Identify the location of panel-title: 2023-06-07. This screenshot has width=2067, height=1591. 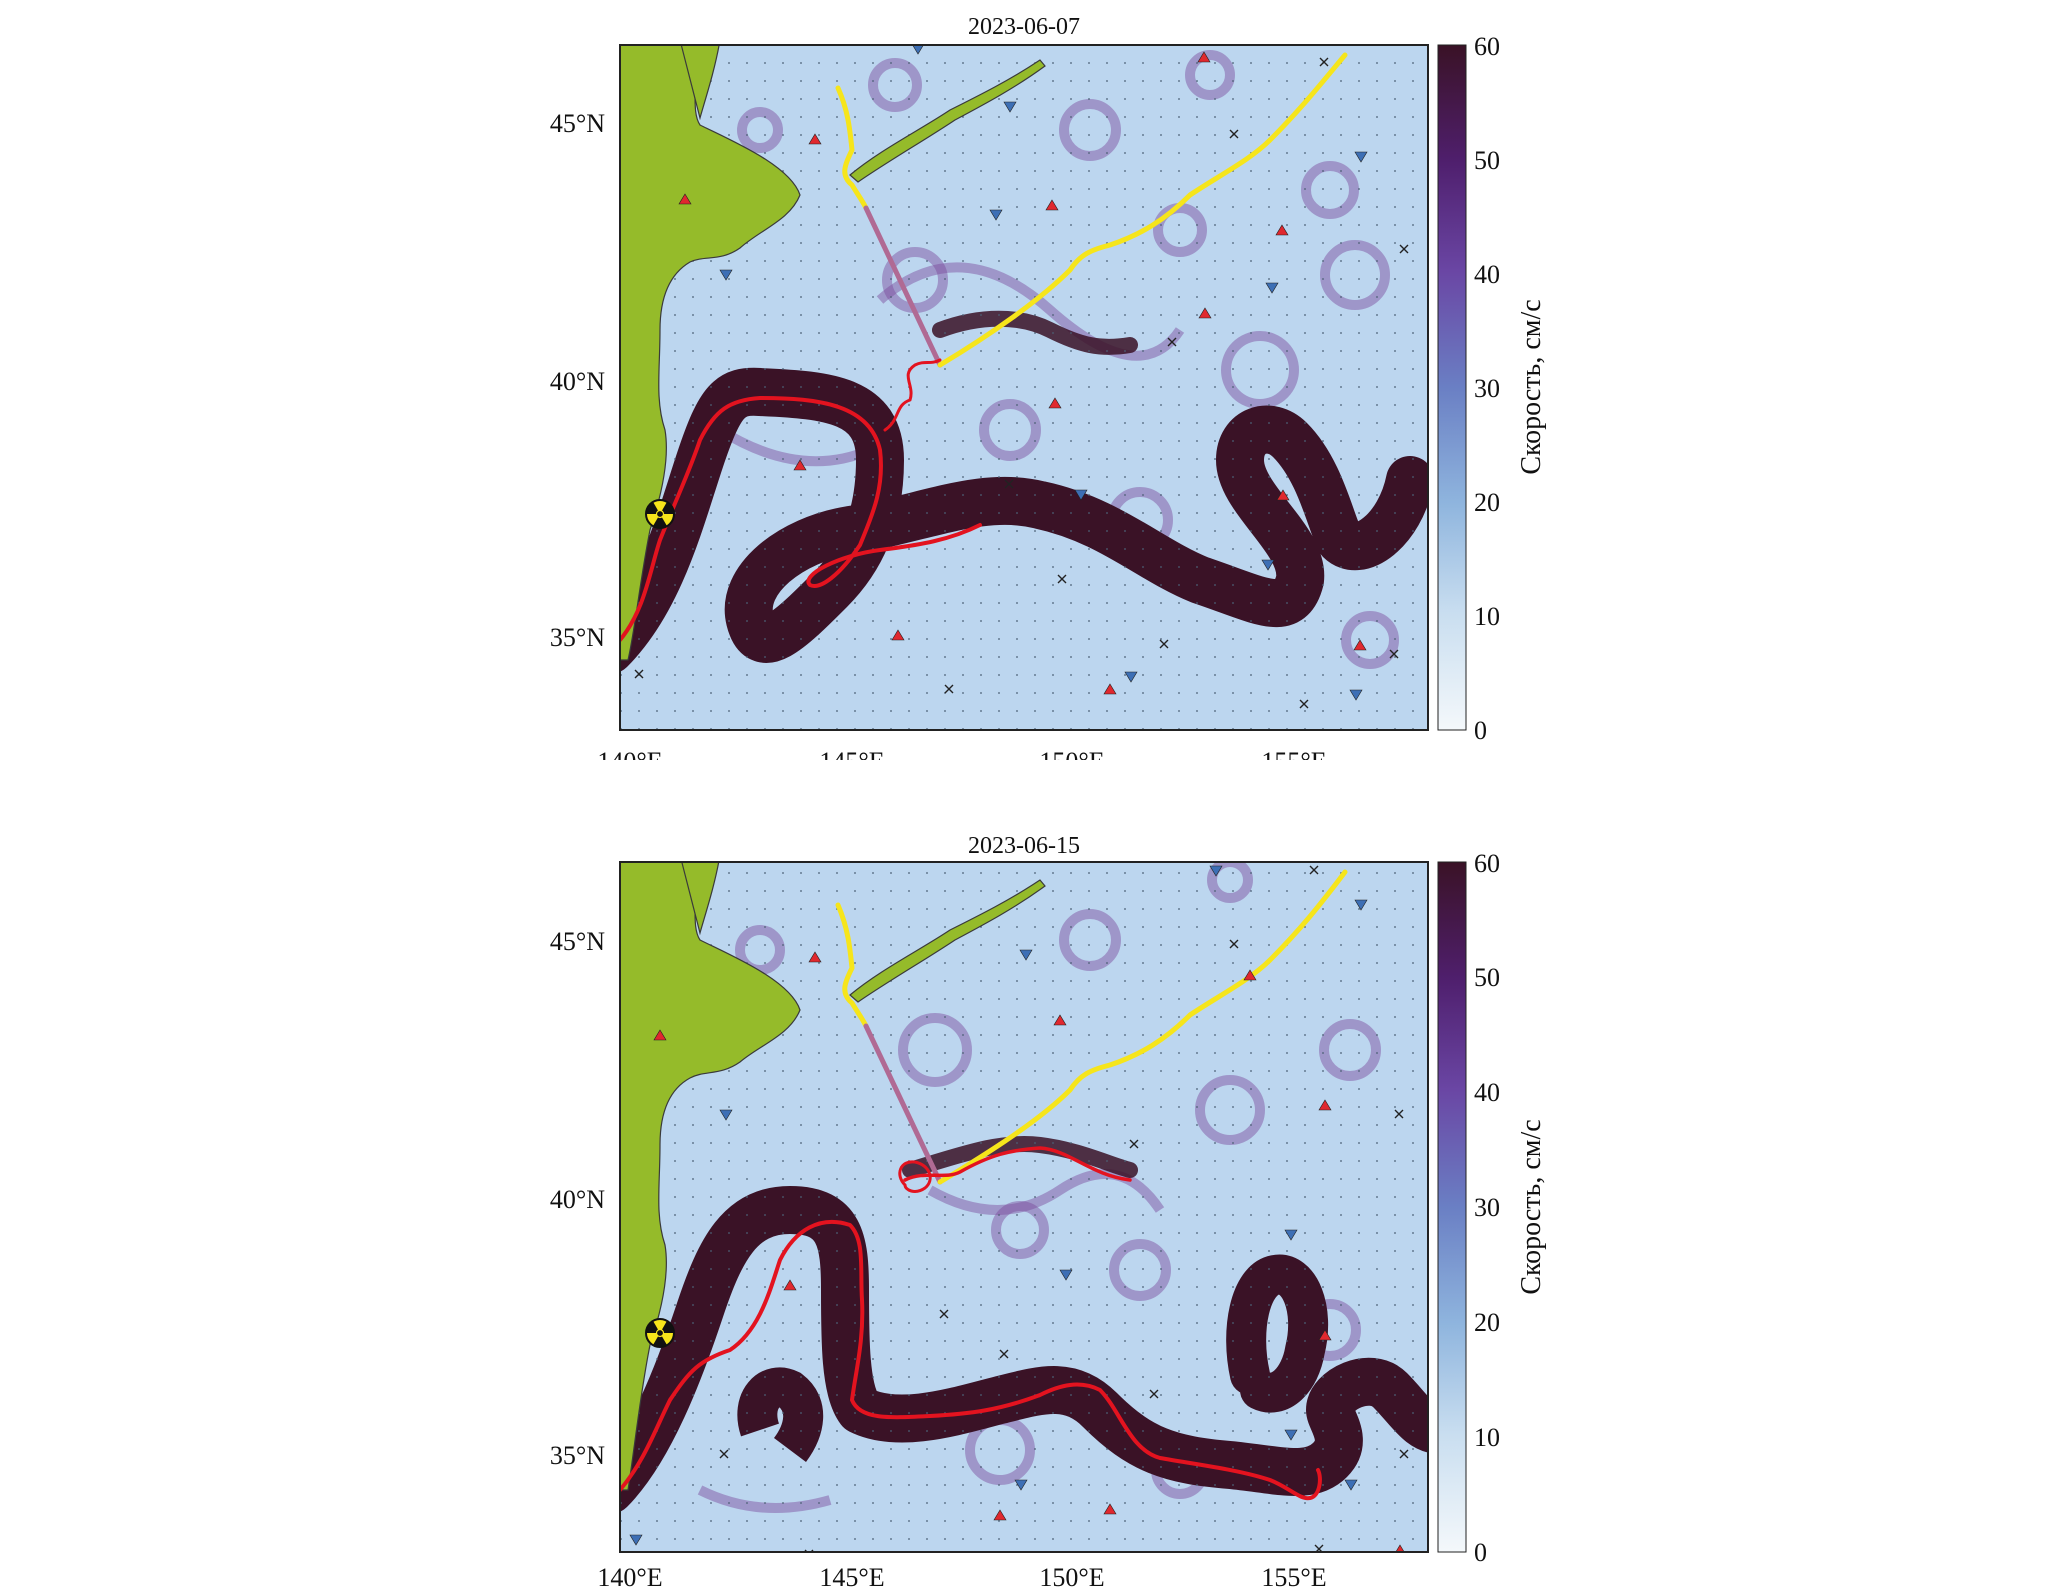
(1024, 27).